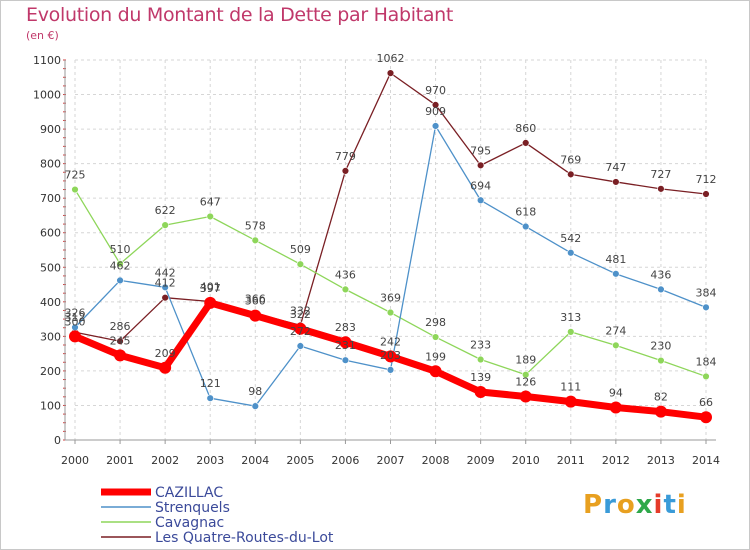  What do you see at coordinates (615, 330) in the screenshot?
I see `data-label: 274` at bounding box center [615, 330].